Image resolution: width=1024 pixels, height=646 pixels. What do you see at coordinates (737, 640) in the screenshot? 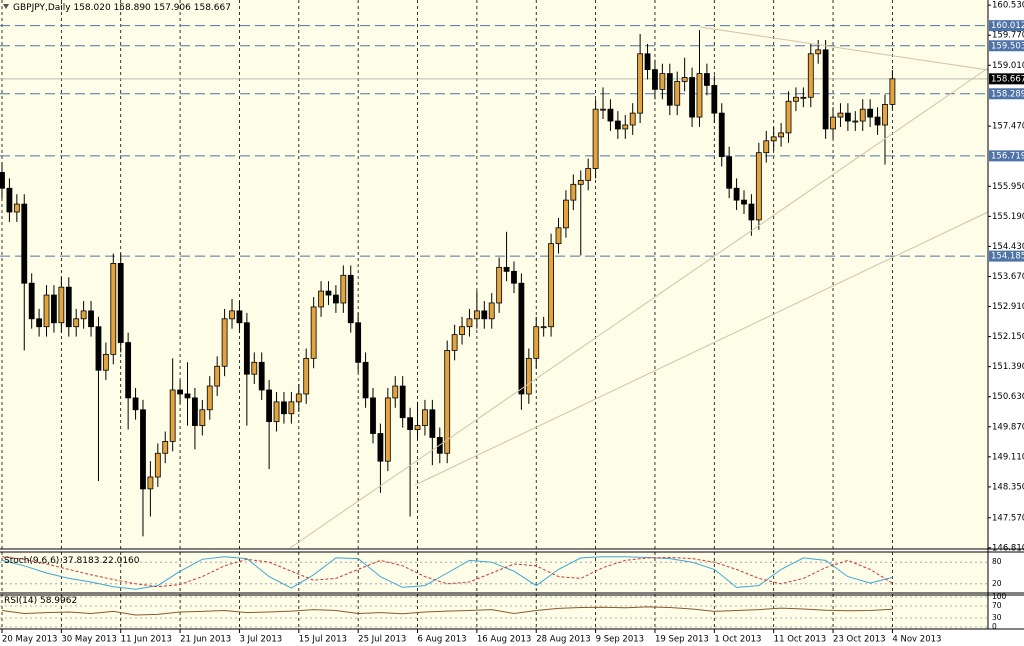
I see `x-tick-label: 1 Oct 2013` at bounding box center [737, 640].